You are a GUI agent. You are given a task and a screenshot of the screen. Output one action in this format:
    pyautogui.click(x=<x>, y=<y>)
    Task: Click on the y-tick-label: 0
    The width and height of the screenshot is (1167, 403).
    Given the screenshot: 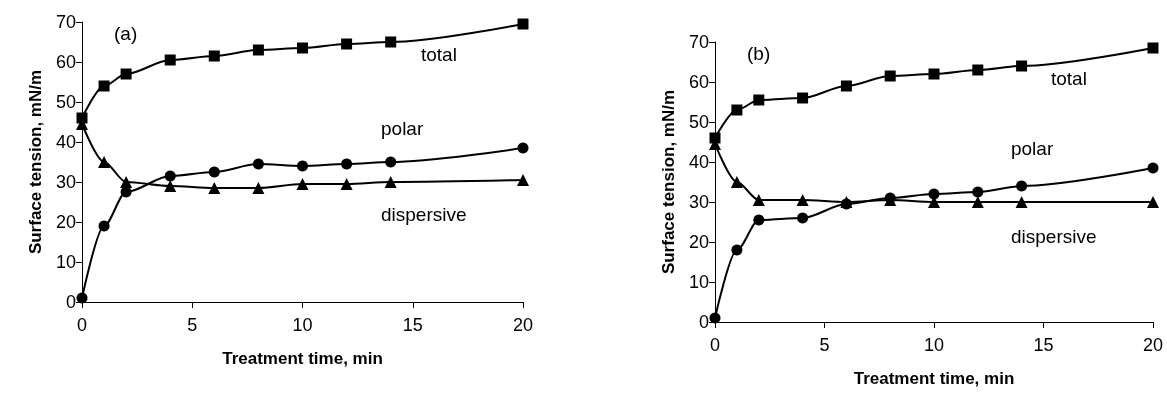 What is the action you would take?
    pyautogui.click(x=70, y=302)
    